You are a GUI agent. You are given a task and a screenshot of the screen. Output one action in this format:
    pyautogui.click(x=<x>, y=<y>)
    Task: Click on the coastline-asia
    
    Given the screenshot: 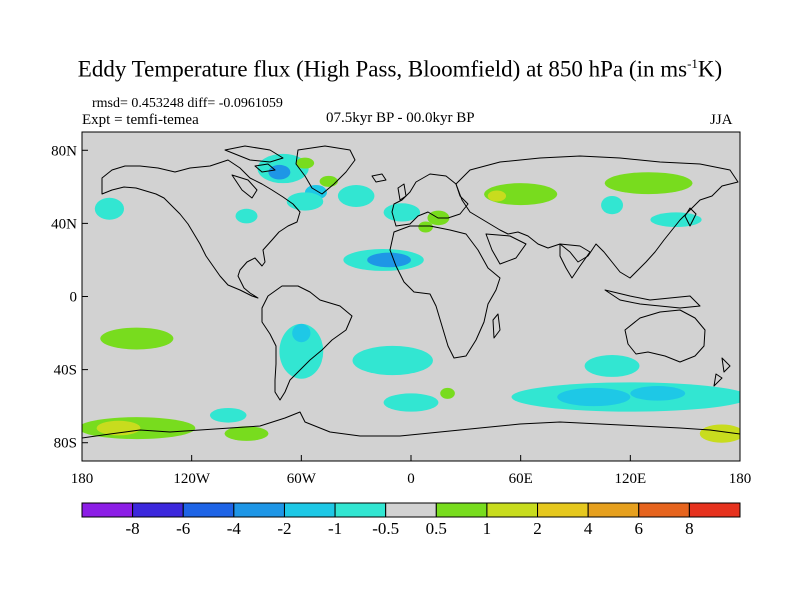 What is the action you would take?
    pyautogui.click(x=597, y=217)
    